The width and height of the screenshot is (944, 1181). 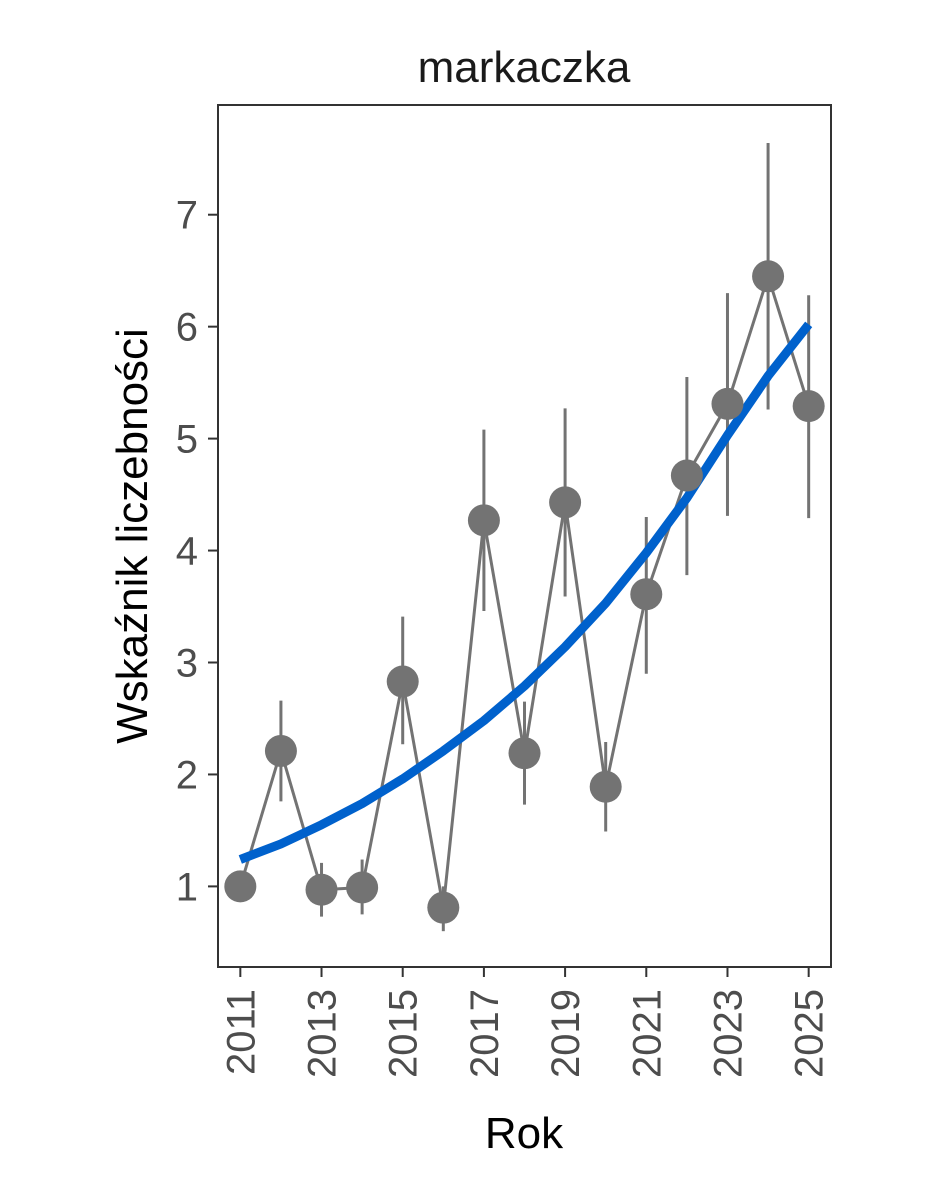 I want to click on y-axis-title: Wskaźnik liczebności, so click(x=132, y=536).